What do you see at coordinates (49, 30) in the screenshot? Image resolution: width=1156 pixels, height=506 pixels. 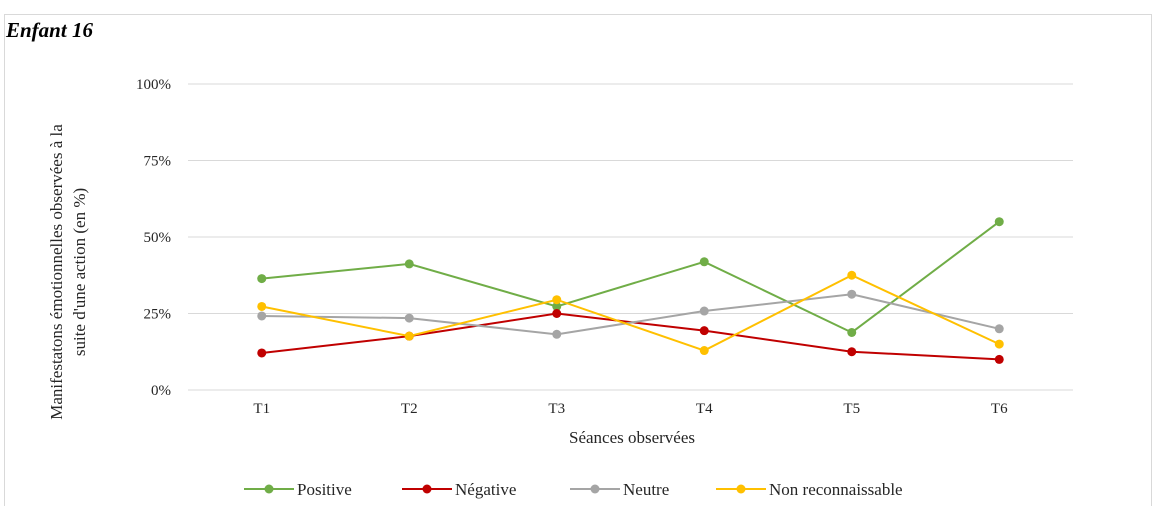 I see `chart-heading: Enfant 16` at bounding box center [49, 30].